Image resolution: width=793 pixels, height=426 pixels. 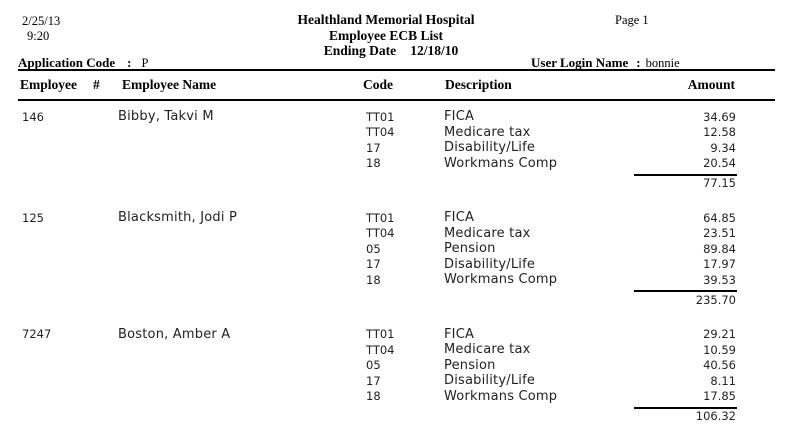 I want to click on total-amount-cell: 235.70, so click(x=715, y=299).